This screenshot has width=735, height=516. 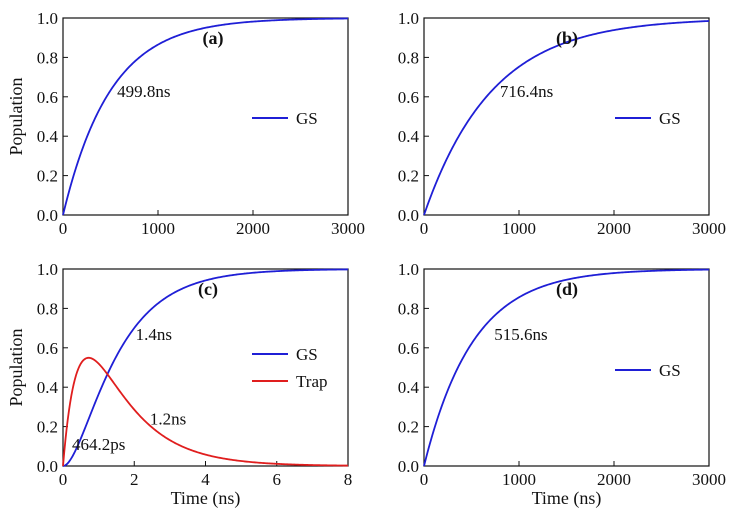 I want to click on series-line-trap, so click(x=205, y=411).